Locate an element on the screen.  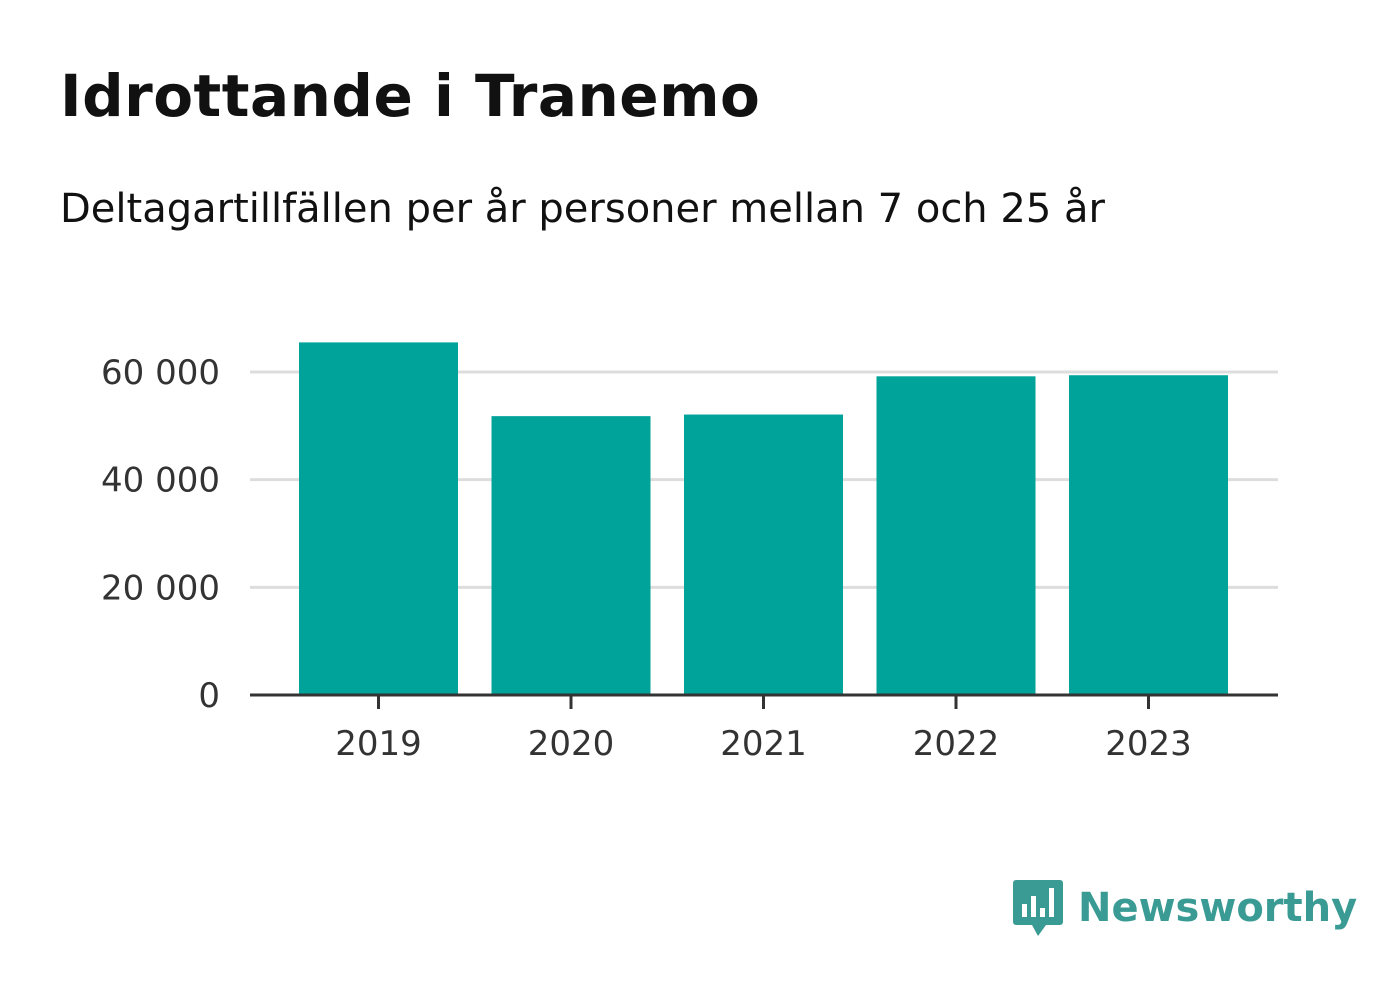
x-tick-label: 2019 is located at coordinates (378, 744).